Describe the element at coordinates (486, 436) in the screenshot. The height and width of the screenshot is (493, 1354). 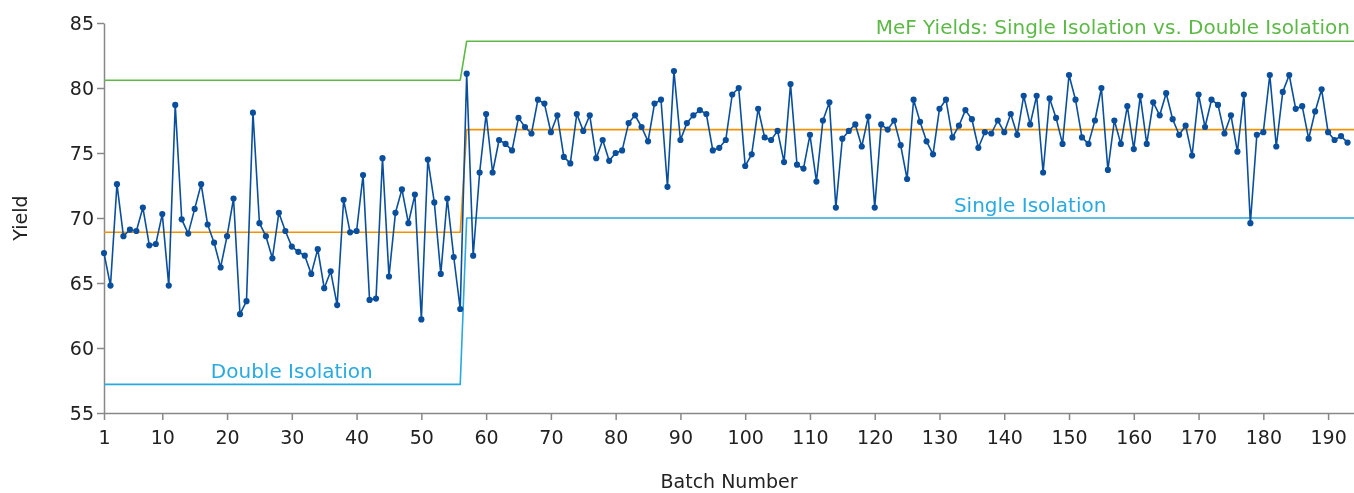
I see `x-tick-label: 60` at that location.